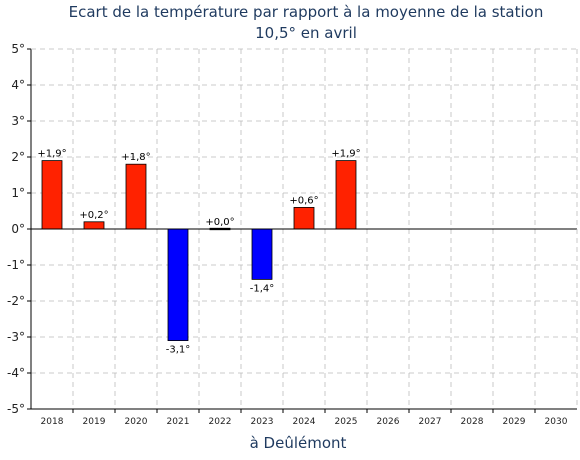 Image resolution: width=580 pixels, height=460 pixels. Describe the element at coordinates (51, 154) in the screenshot. I see `data-label-2018: +1,9°` at that location.